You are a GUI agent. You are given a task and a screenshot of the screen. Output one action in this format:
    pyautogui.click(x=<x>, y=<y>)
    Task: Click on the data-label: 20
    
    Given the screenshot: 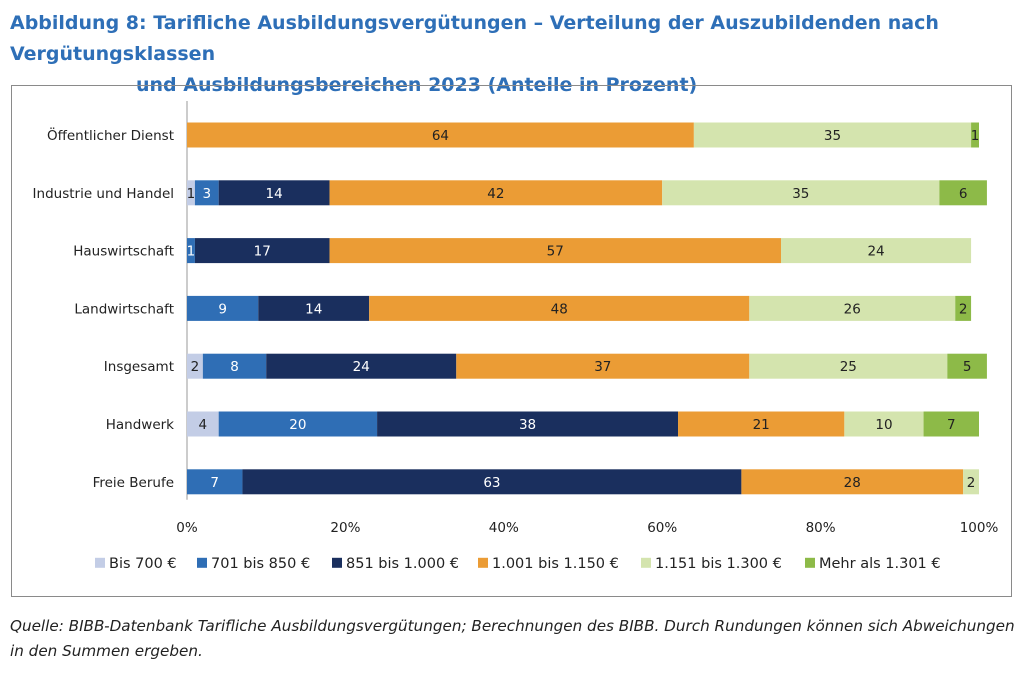 What is the action you would take?
    pyautogui.click(x=297, y=425)
    